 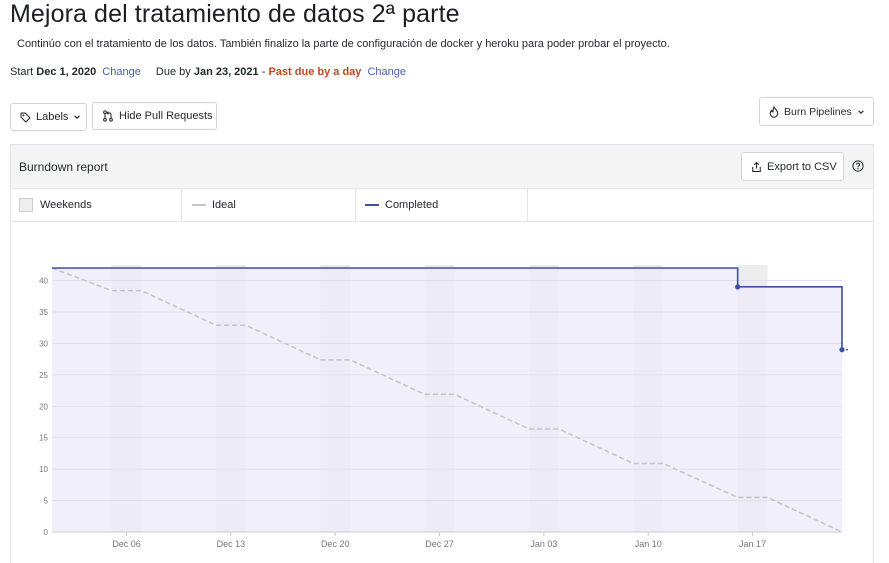 I want to click on burn-pipelines-label: Burn Pipelines, so click(x=818, y=111).